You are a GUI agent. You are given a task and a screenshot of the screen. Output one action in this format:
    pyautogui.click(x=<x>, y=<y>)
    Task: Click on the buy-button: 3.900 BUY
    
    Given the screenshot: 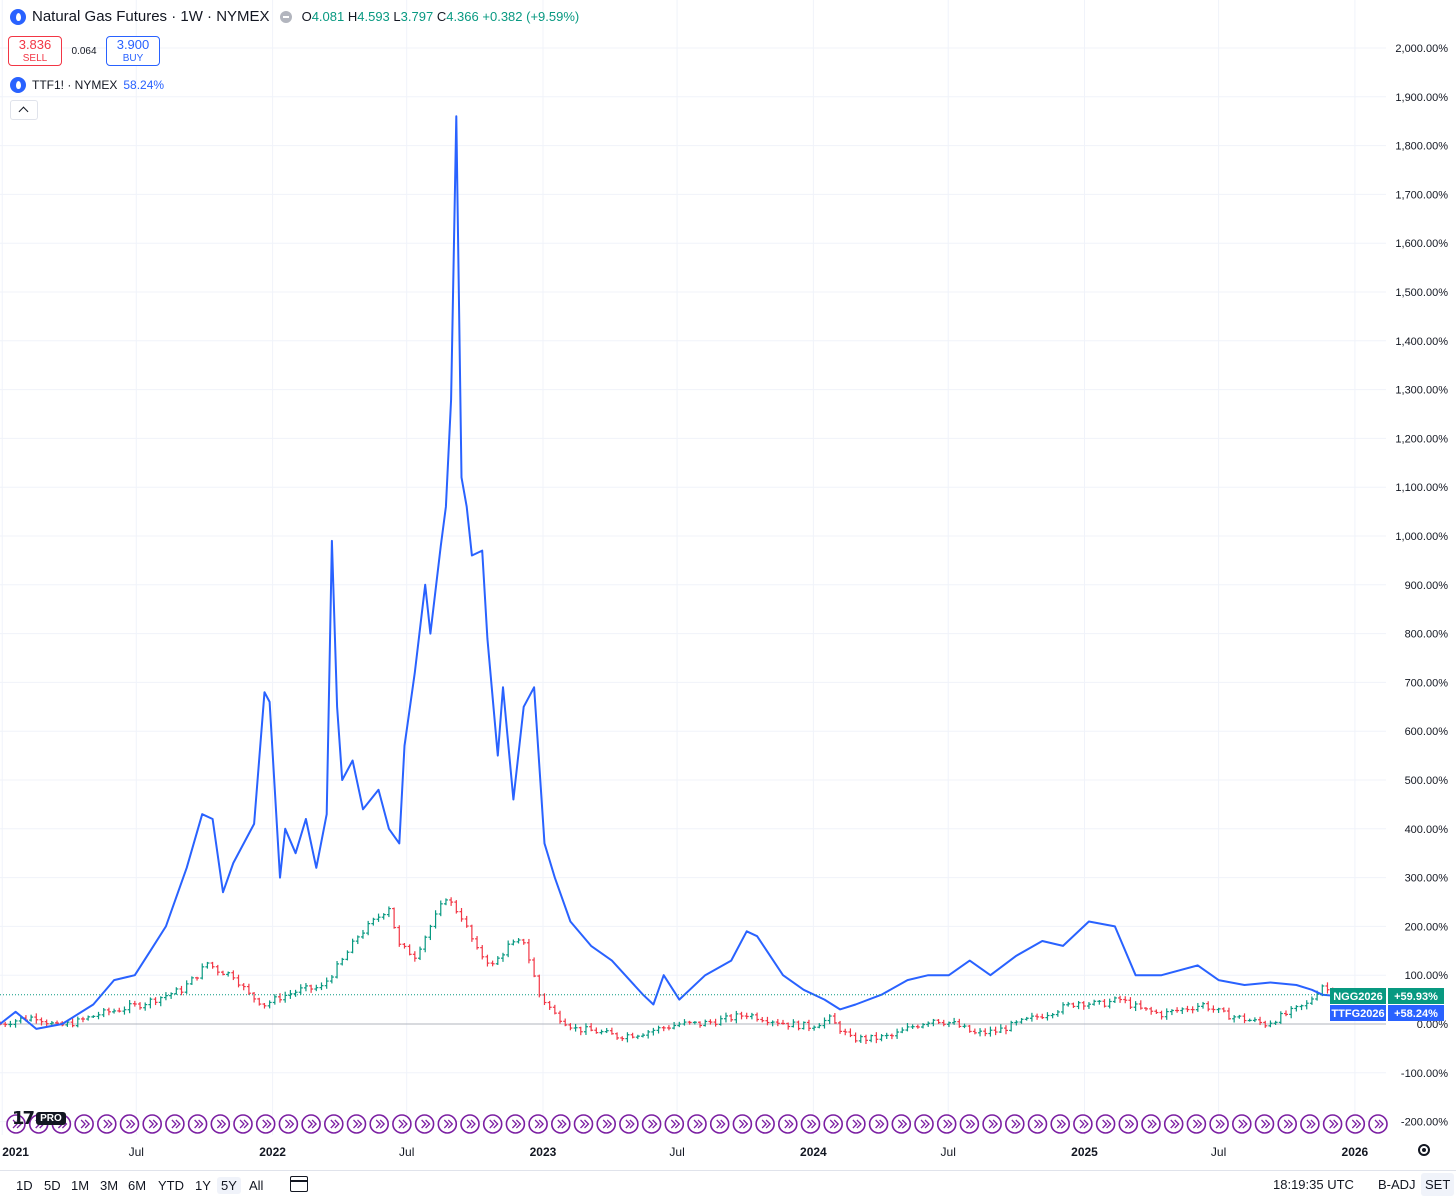 What is the action you would take?
    pyautogui.click(x=133, y=51)
    